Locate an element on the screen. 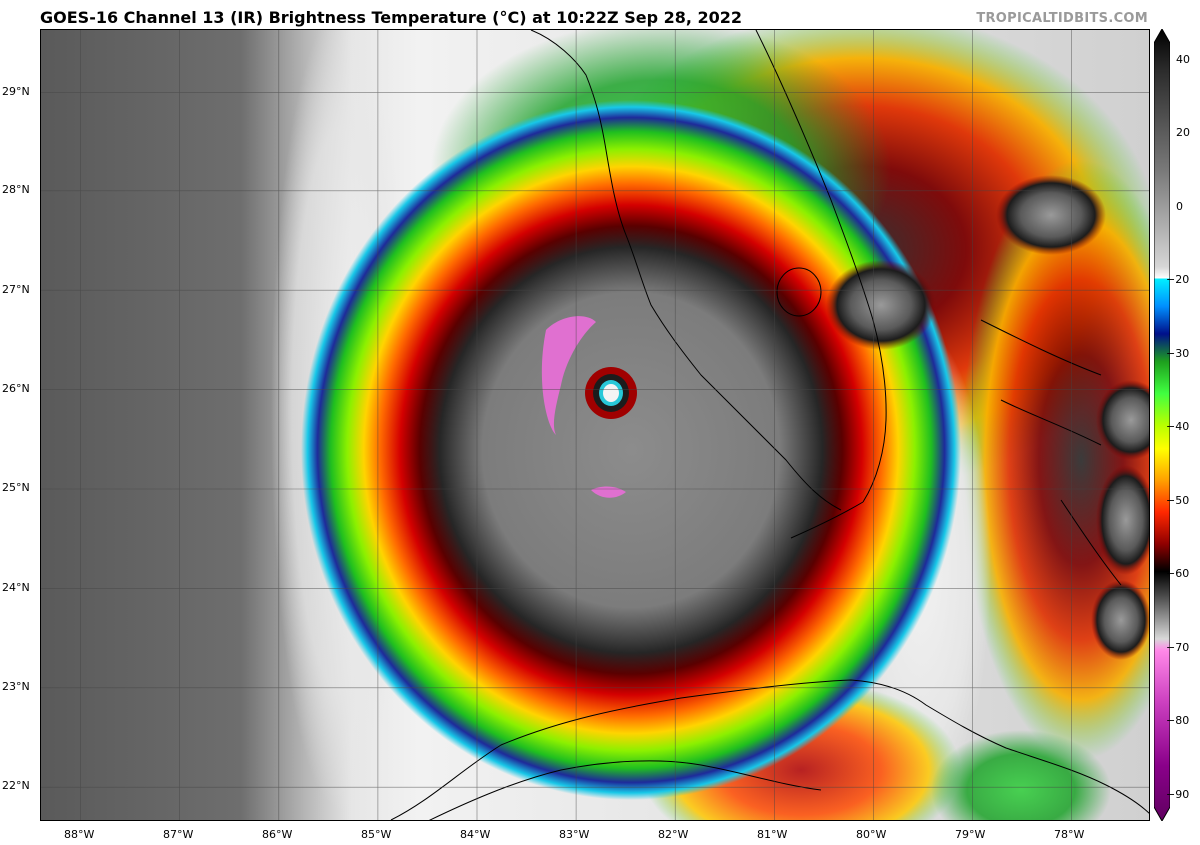  lon-label-80w: 80°W is located at coordinates (871, 834).